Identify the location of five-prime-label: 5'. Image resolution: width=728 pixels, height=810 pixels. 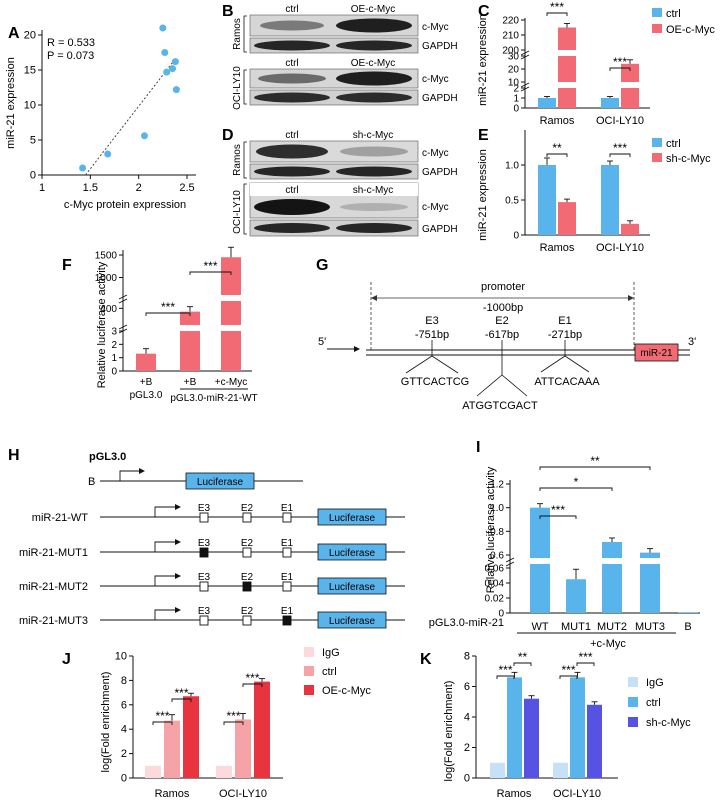
(322, 342).